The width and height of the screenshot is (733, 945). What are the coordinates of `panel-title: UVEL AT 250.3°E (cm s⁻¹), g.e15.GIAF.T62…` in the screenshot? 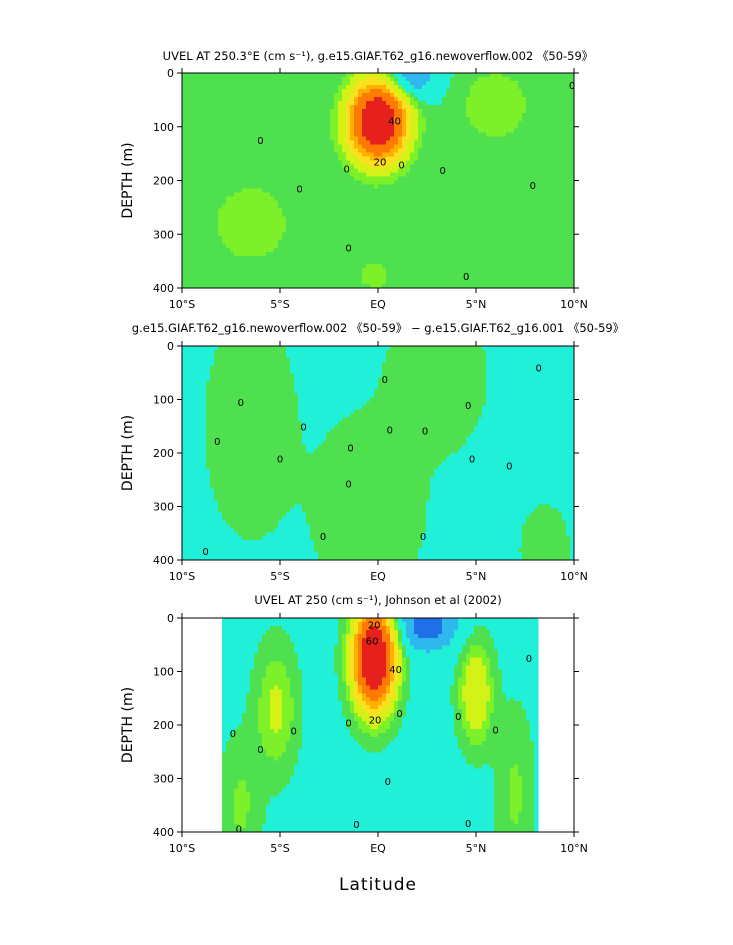 It's located at (378, 56).